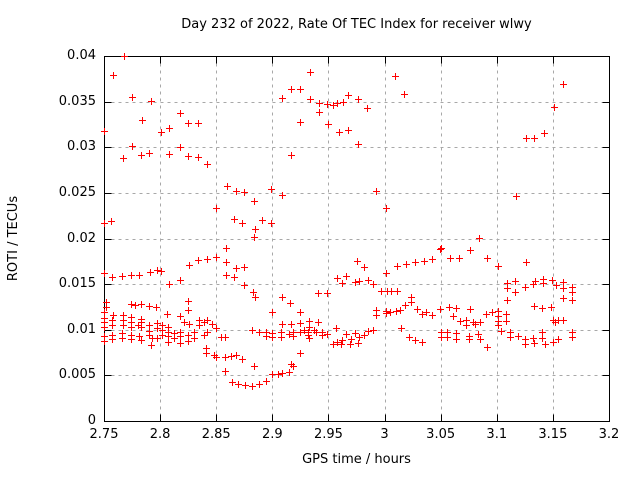 The height and width of the screenshot is (480, 640). What do you see at coordinates (216, 434) in the screenshot?
I see `x-tick-label: 2.85` at bounding box center [216, 434].